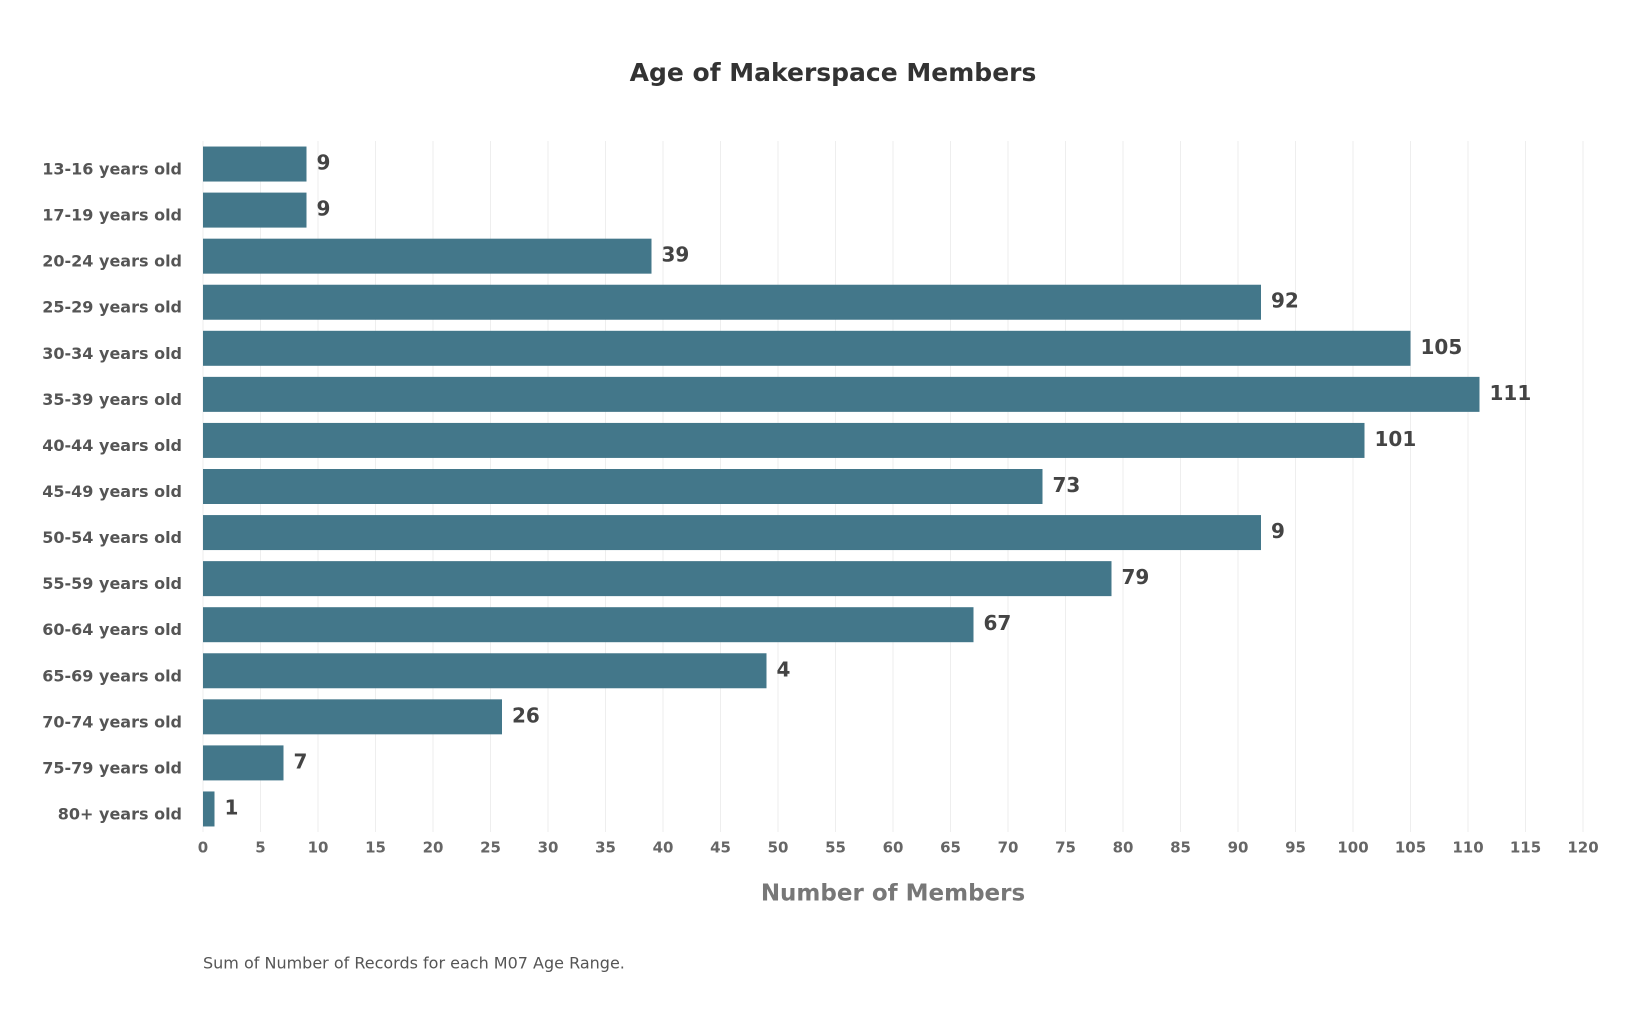 The image size is (1650, 1017). What do you see at coordinates (433, 848) in the screenshot?
I see `x-tick-label: 20` at bounding box center [433, 848].